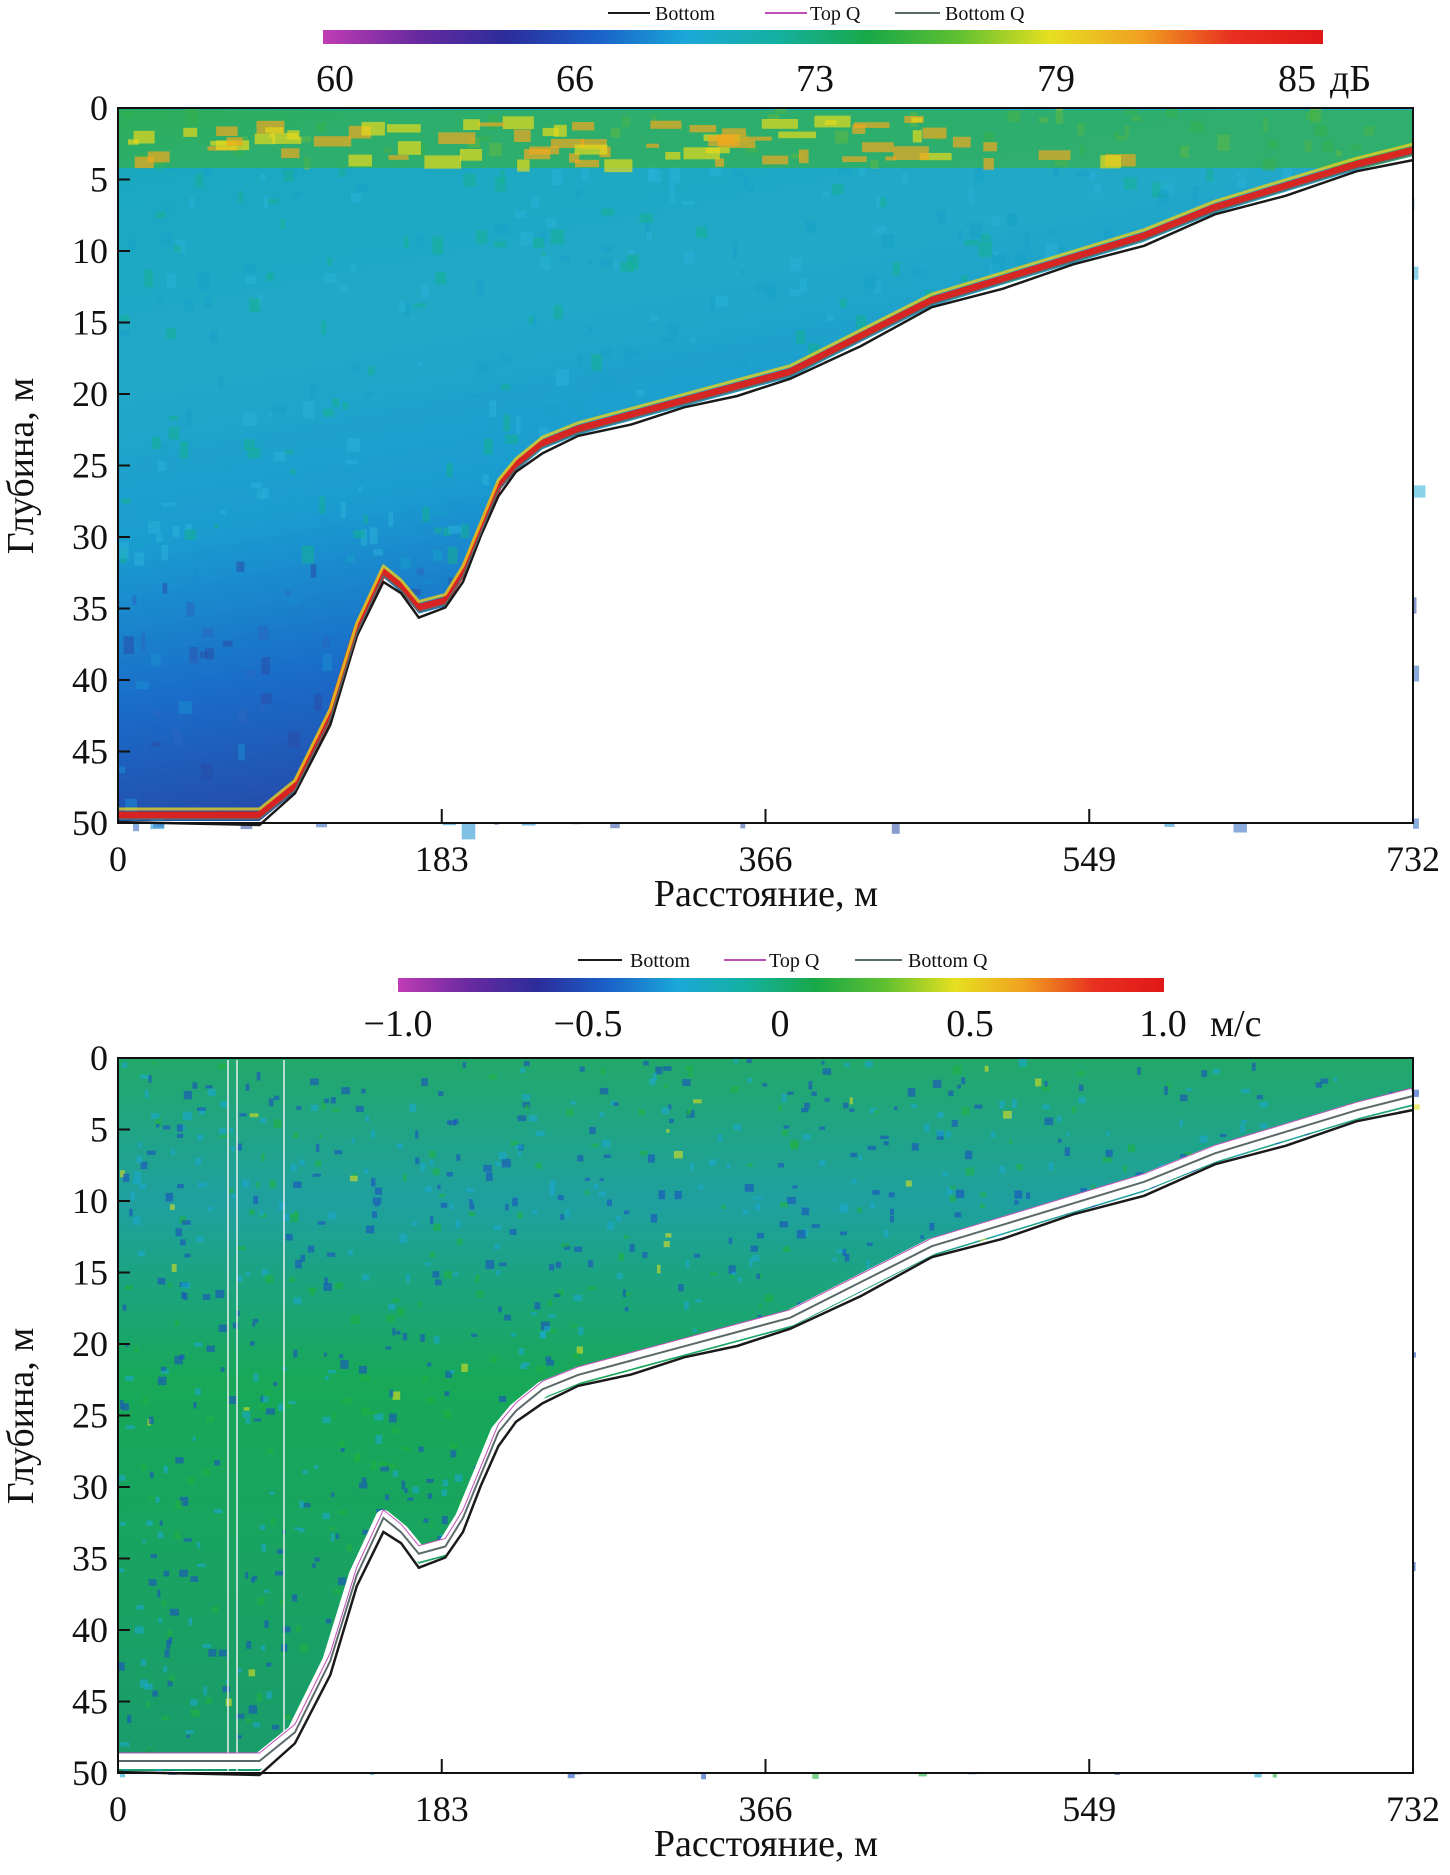 This screenshot has height=1875, width=1450. I want to click on colorbar-ticks: −1.0 −0.5 0 0.5 1.0, so click(775, 1024).